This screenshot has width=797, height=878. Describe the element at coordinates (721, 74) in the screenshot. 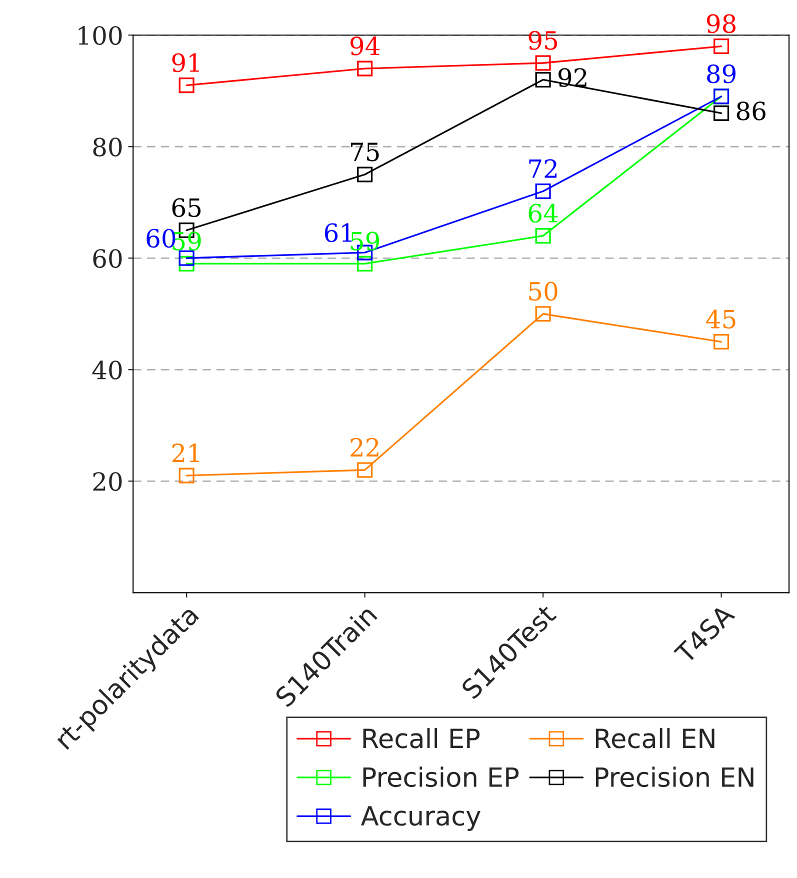

I see `data-label: 89` at that location.